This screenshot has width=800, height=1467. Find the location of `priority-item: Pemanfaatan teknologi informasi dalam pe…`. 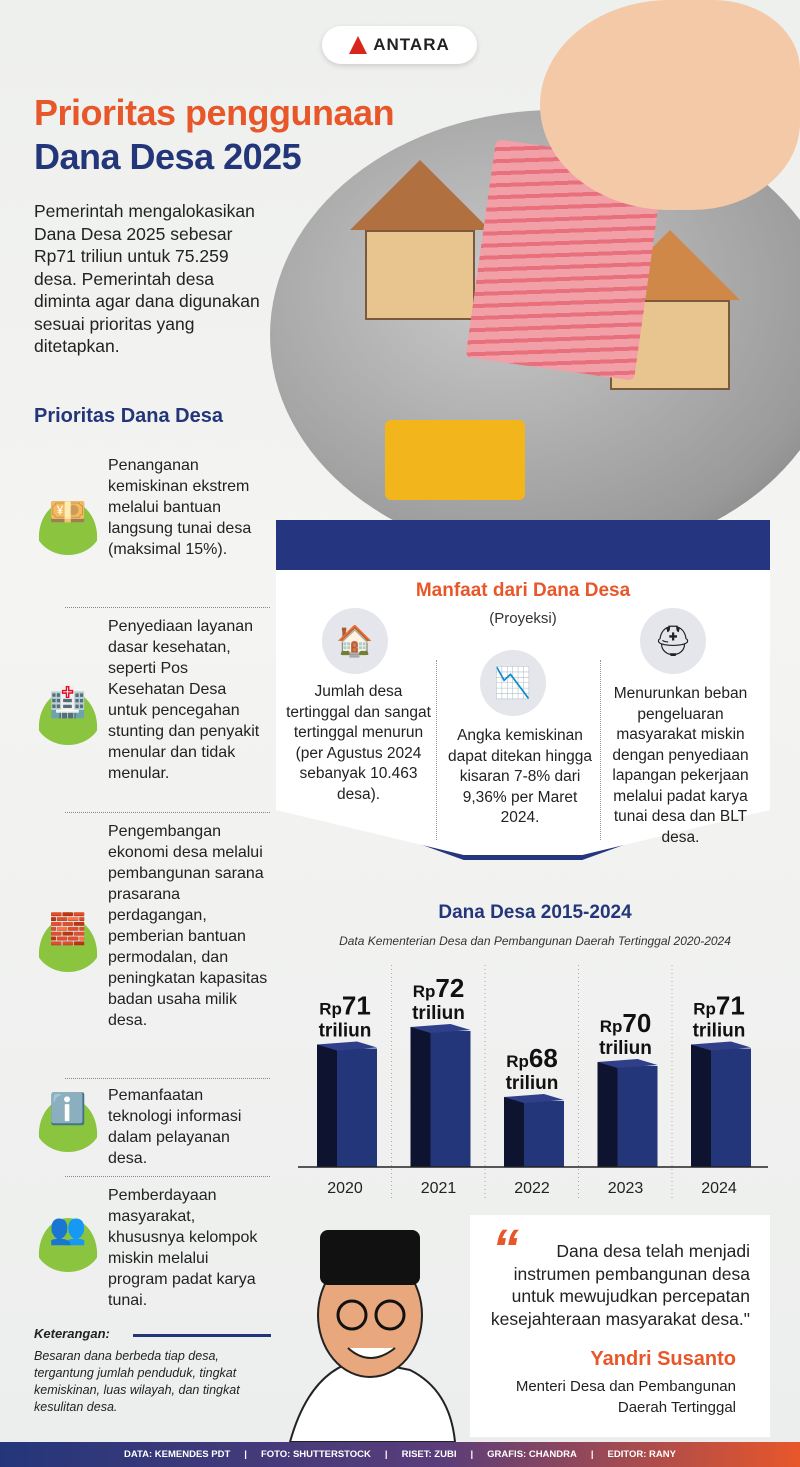

priority-item: Pemanfaatan teknologi informasi dalam pe… is located at coordinates (175, 1127).